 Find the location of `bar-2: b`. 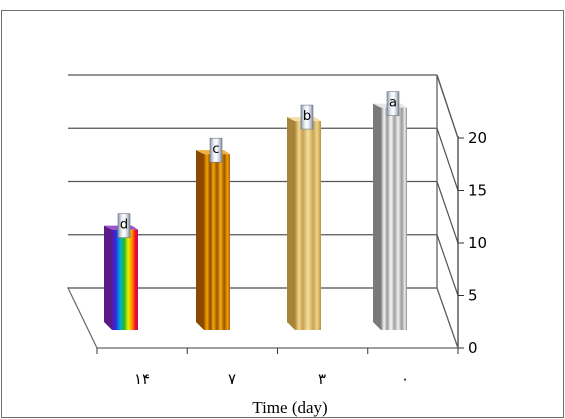

bar-2: b is located at coordinates (304, 217).